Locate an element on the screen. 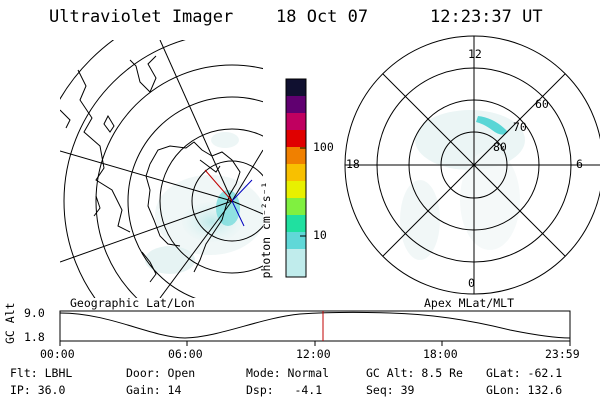 The height and width of the screenshot is (400, 600). status-ip: IP: 36.0 is located at coordinates (38, 390).